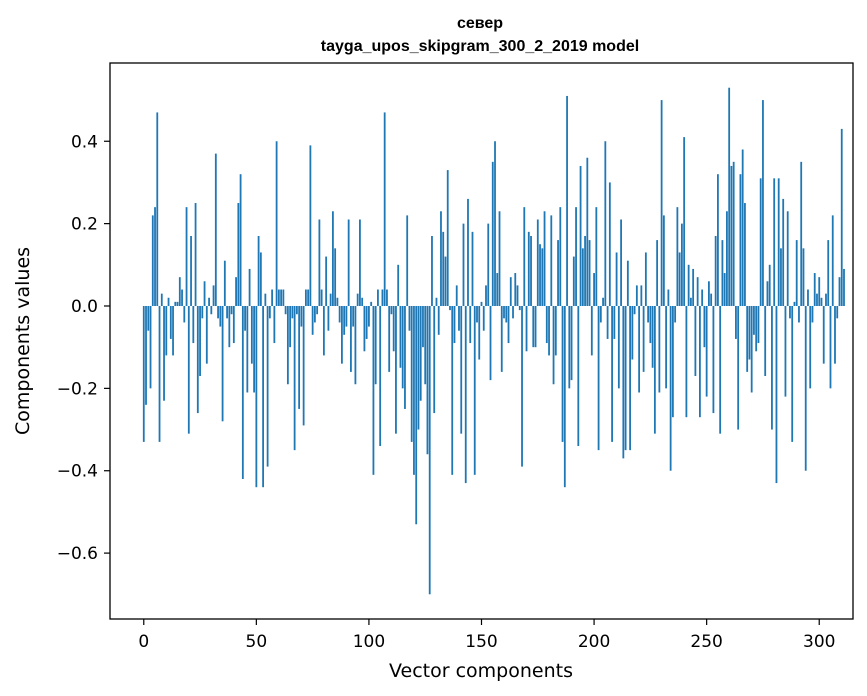  What do you see at coordinates (594, 642) in the screenshot?
I see `x-tick-label: 200` at bounding box center [594, 642].